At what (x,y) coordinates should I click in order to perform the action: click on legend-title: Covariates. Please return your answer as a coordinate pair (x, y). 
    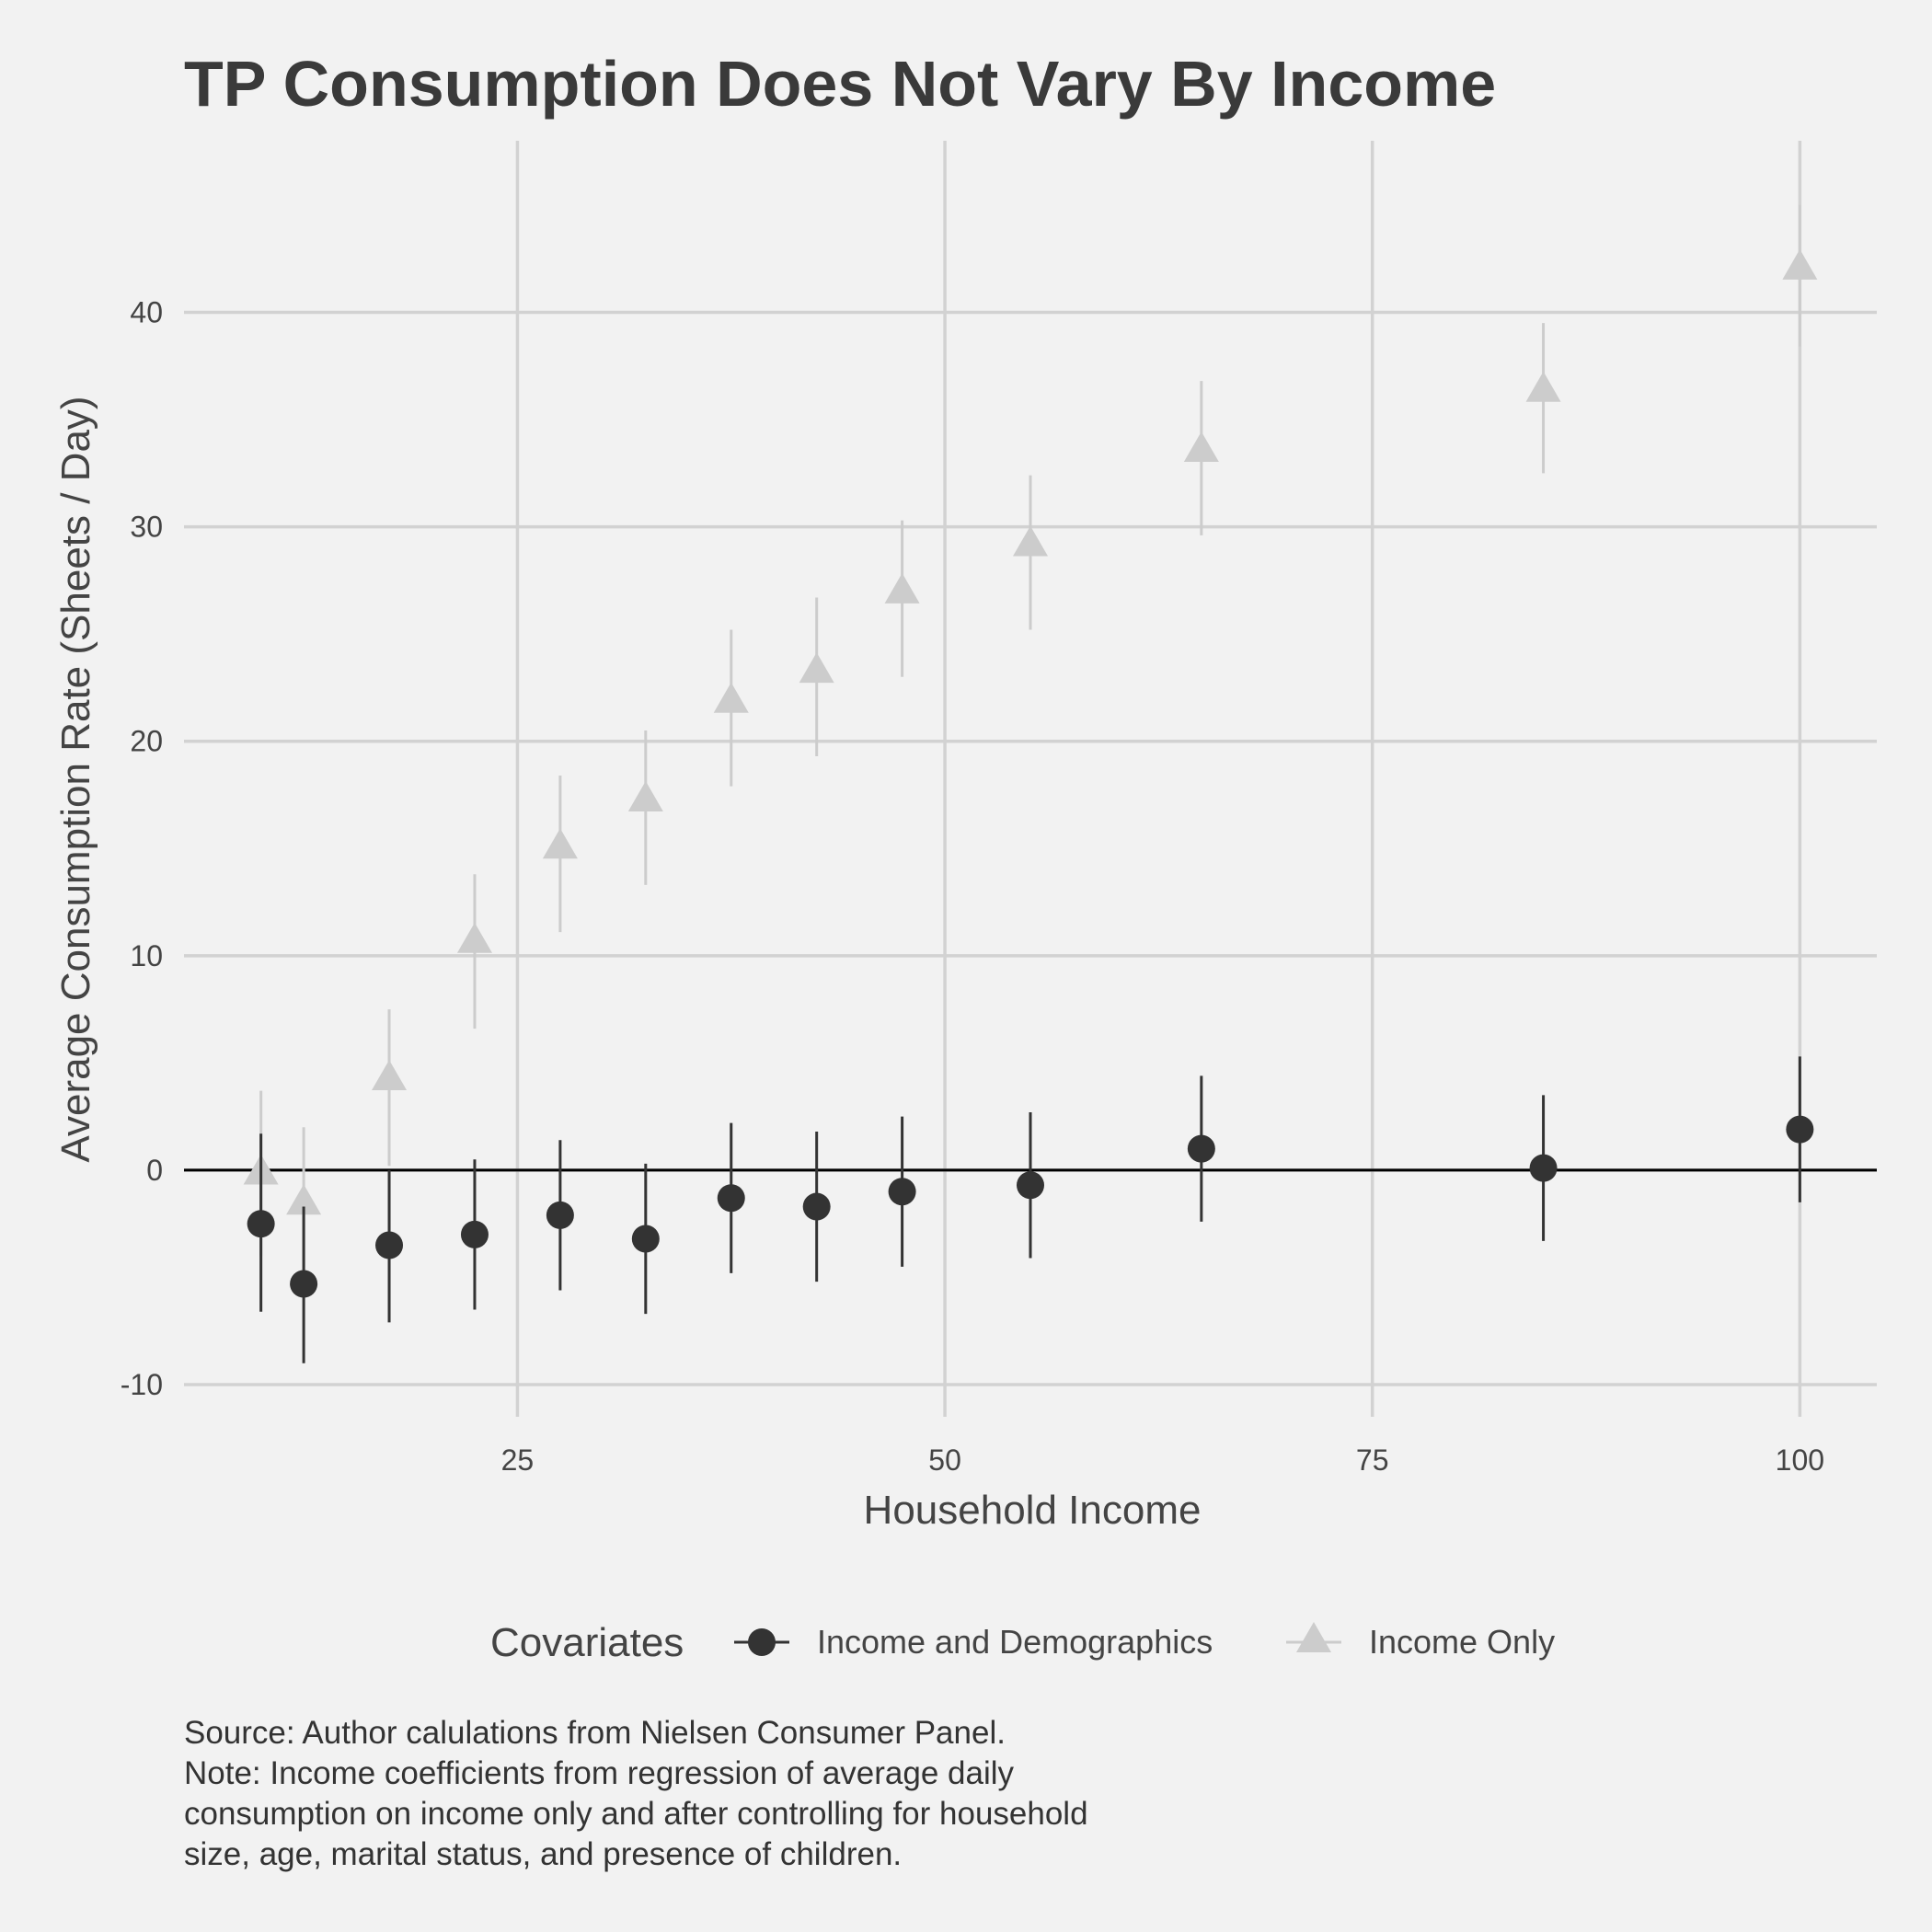
    Looking at the image, I should click on (587, 1642).